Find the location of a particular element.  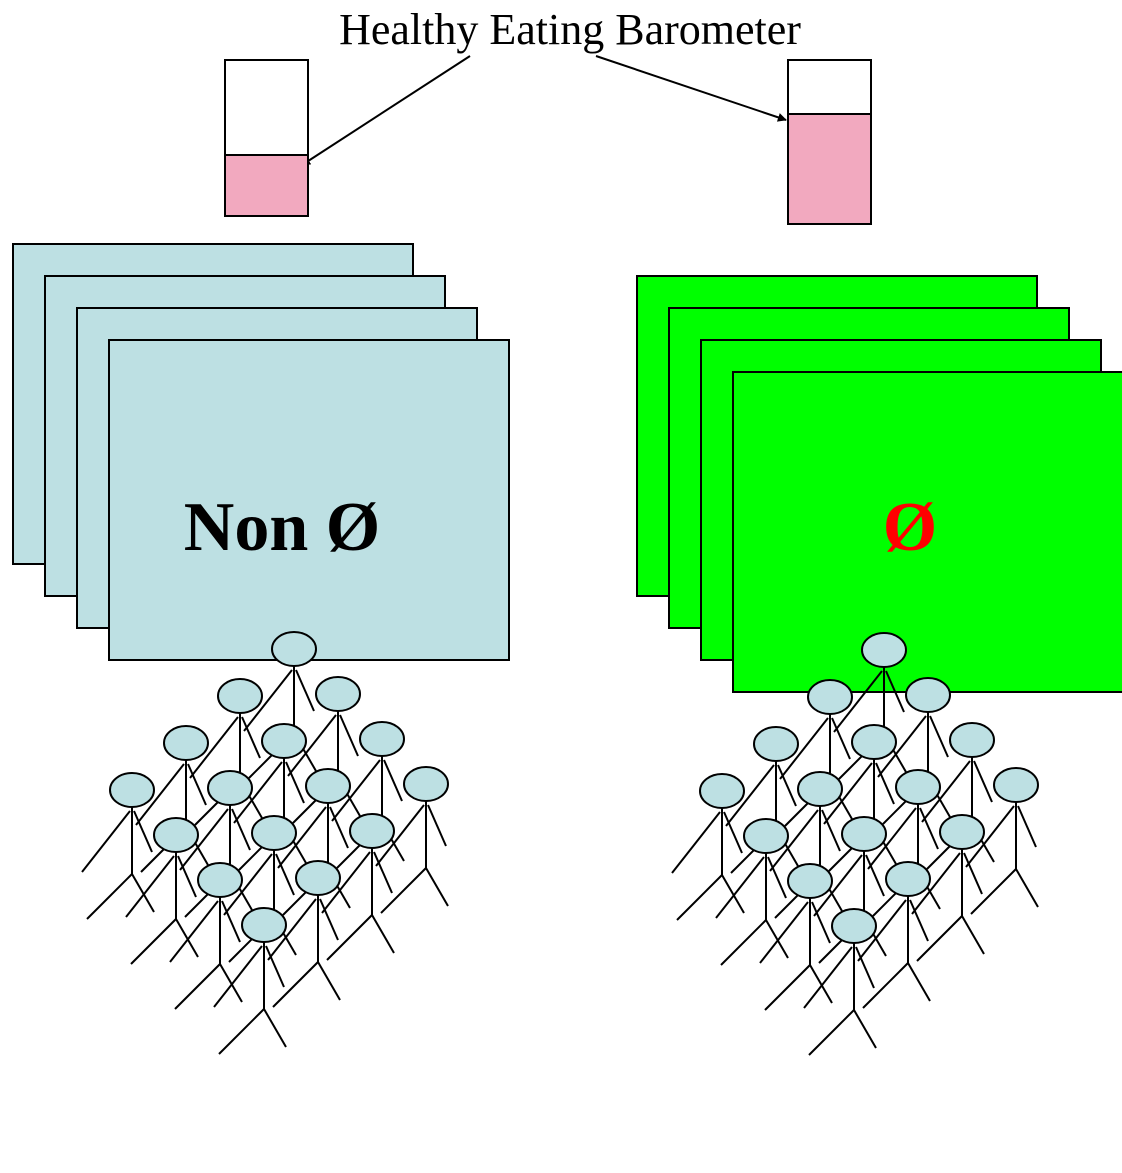

right-barometer is located at coordinates (829, 142).